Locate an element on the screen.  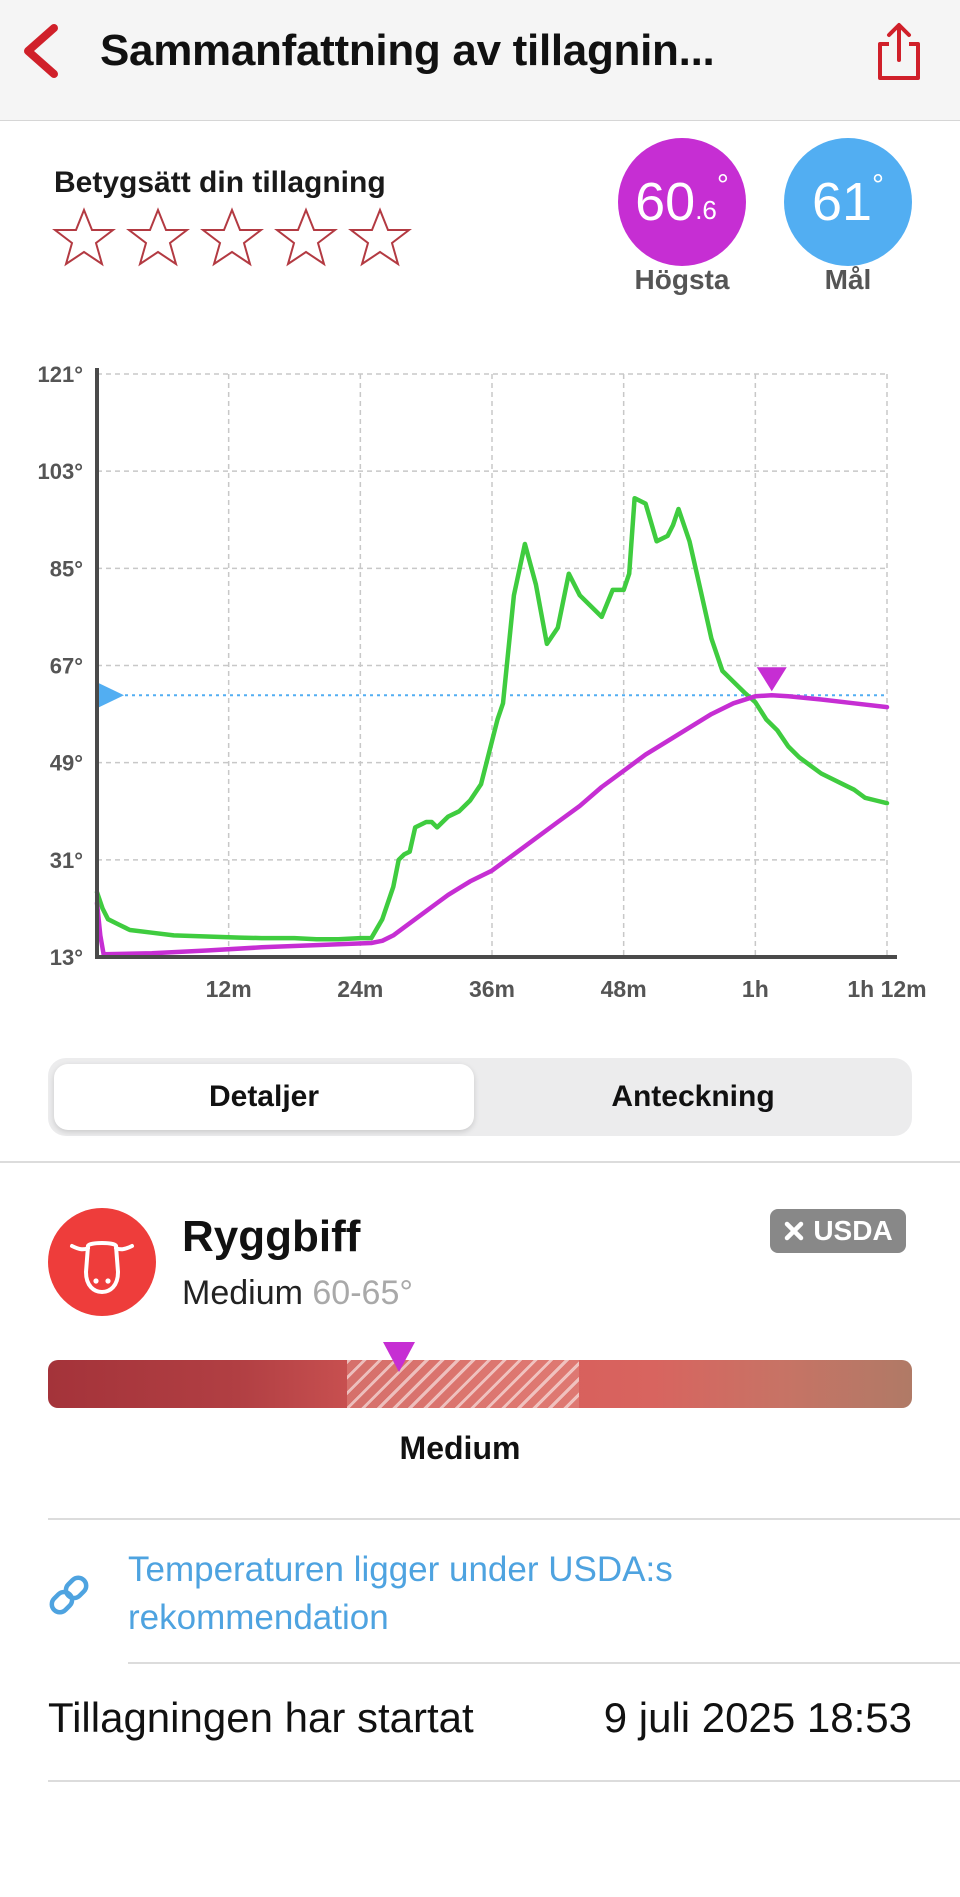
close-icon is located at coordinates (794, 1231).